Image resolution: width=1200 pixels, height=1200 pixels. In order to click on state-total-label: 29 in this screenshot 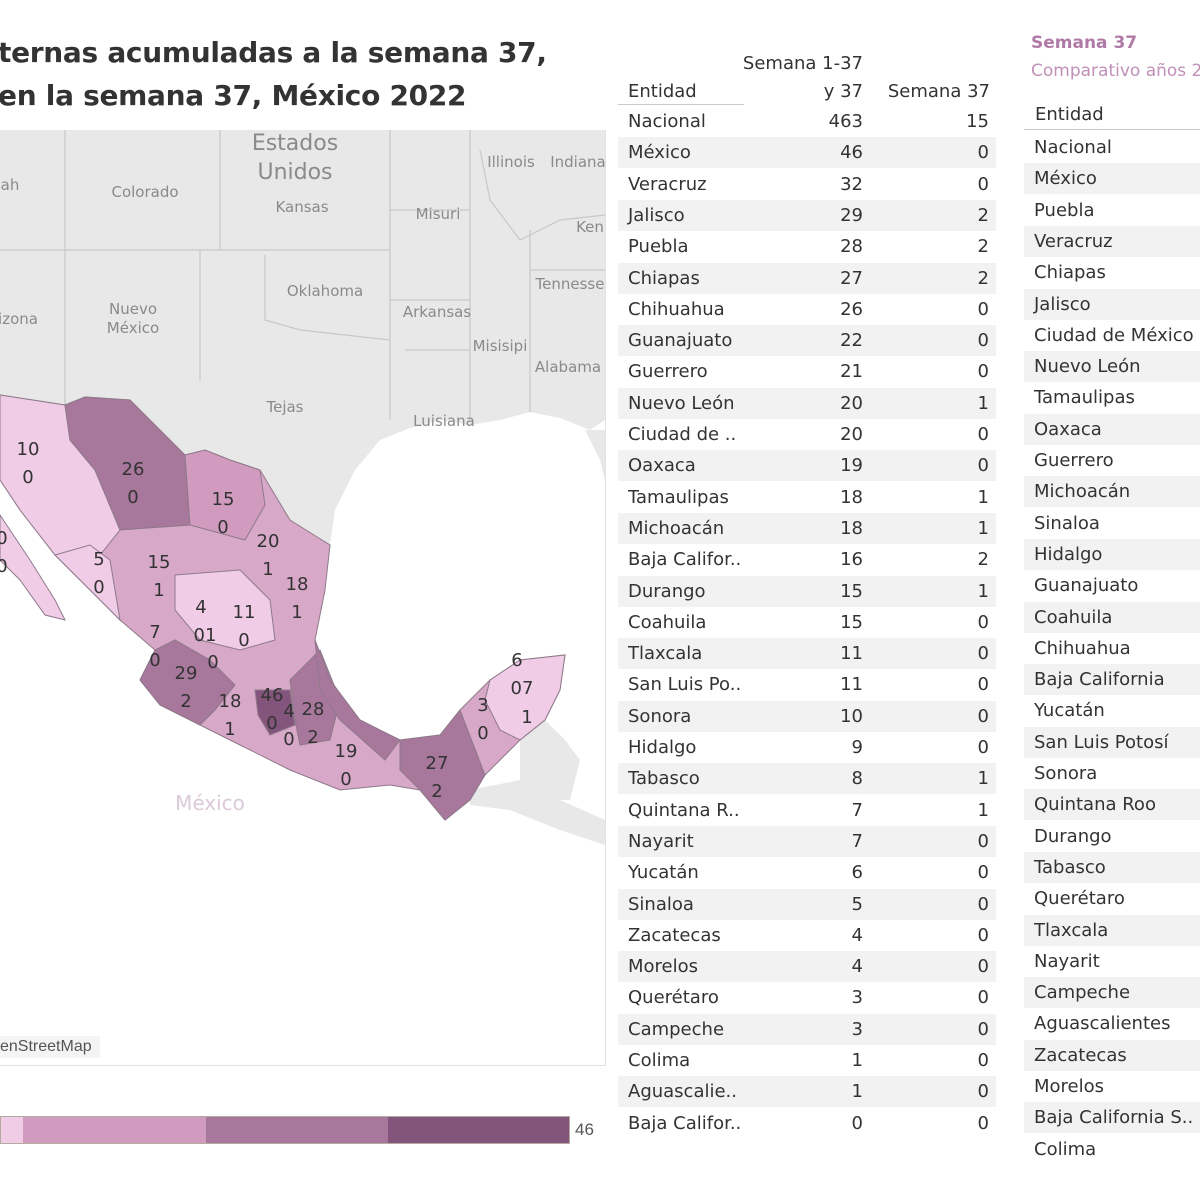, I will do `click(186, 673)`.